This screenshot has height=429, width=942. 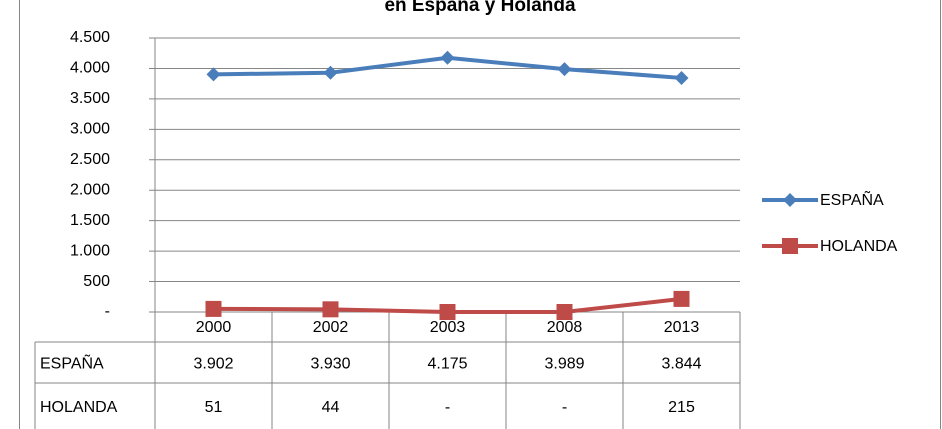 What do you see at coordinates (107, 311) in the screenshot?
I see `y-tick-label: -` at bounding box center [107, 311].